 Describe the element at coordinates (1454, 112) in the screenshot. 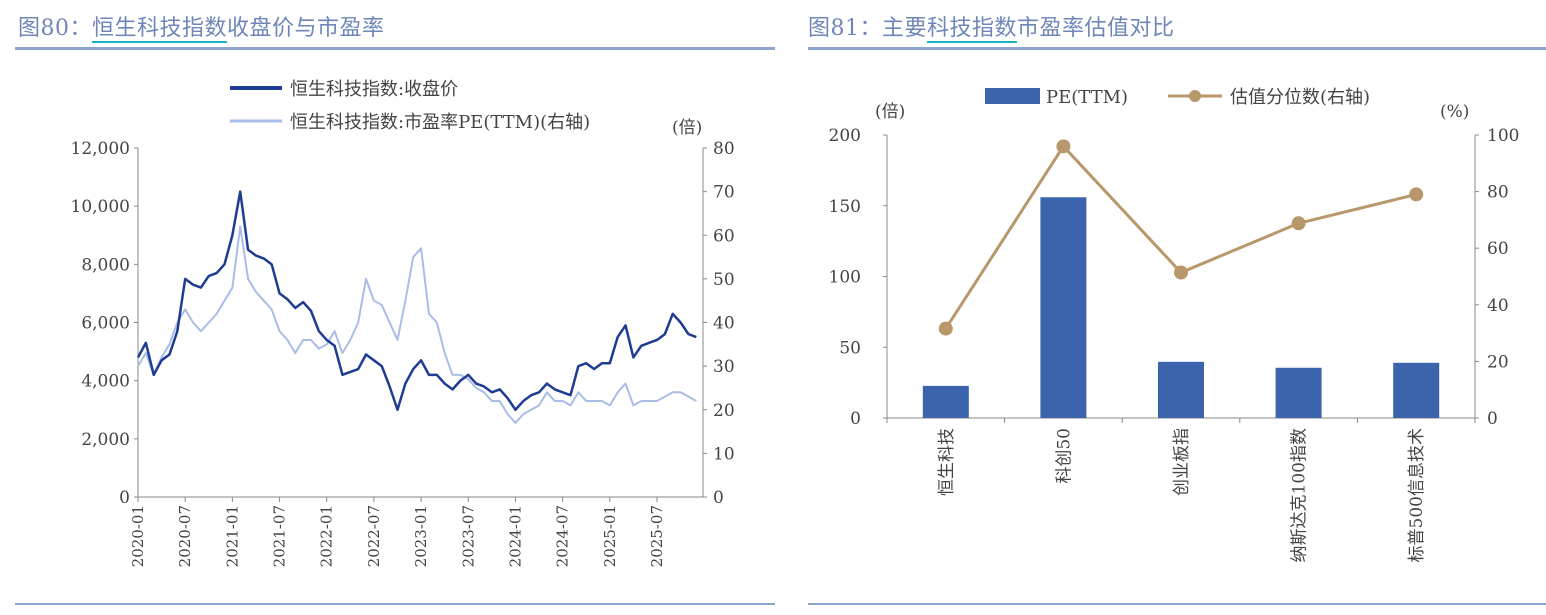

I see `right-axis-unit: (%)` at that location.